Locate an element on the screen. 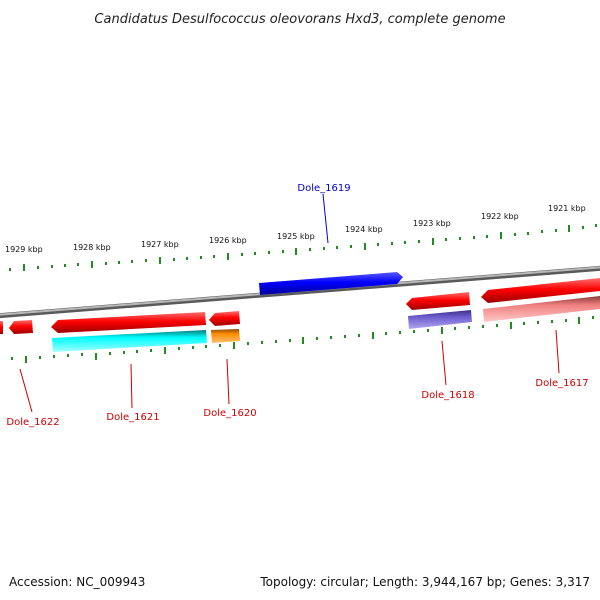  gene-label-dole-1621: Dole_1621 is located at coordinates (132, 417).